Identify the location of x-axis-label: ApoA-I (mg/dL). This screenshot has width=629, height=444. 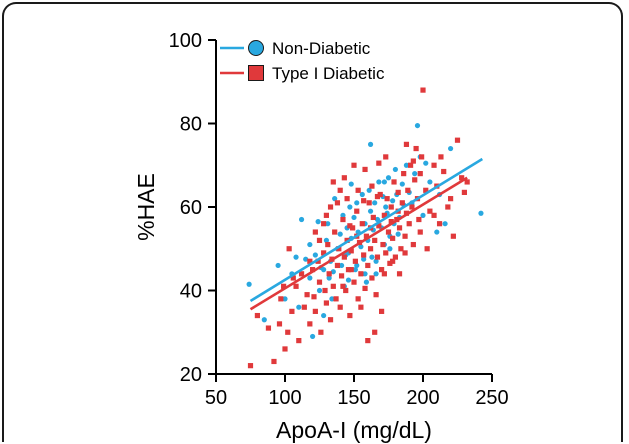
(354, 430).